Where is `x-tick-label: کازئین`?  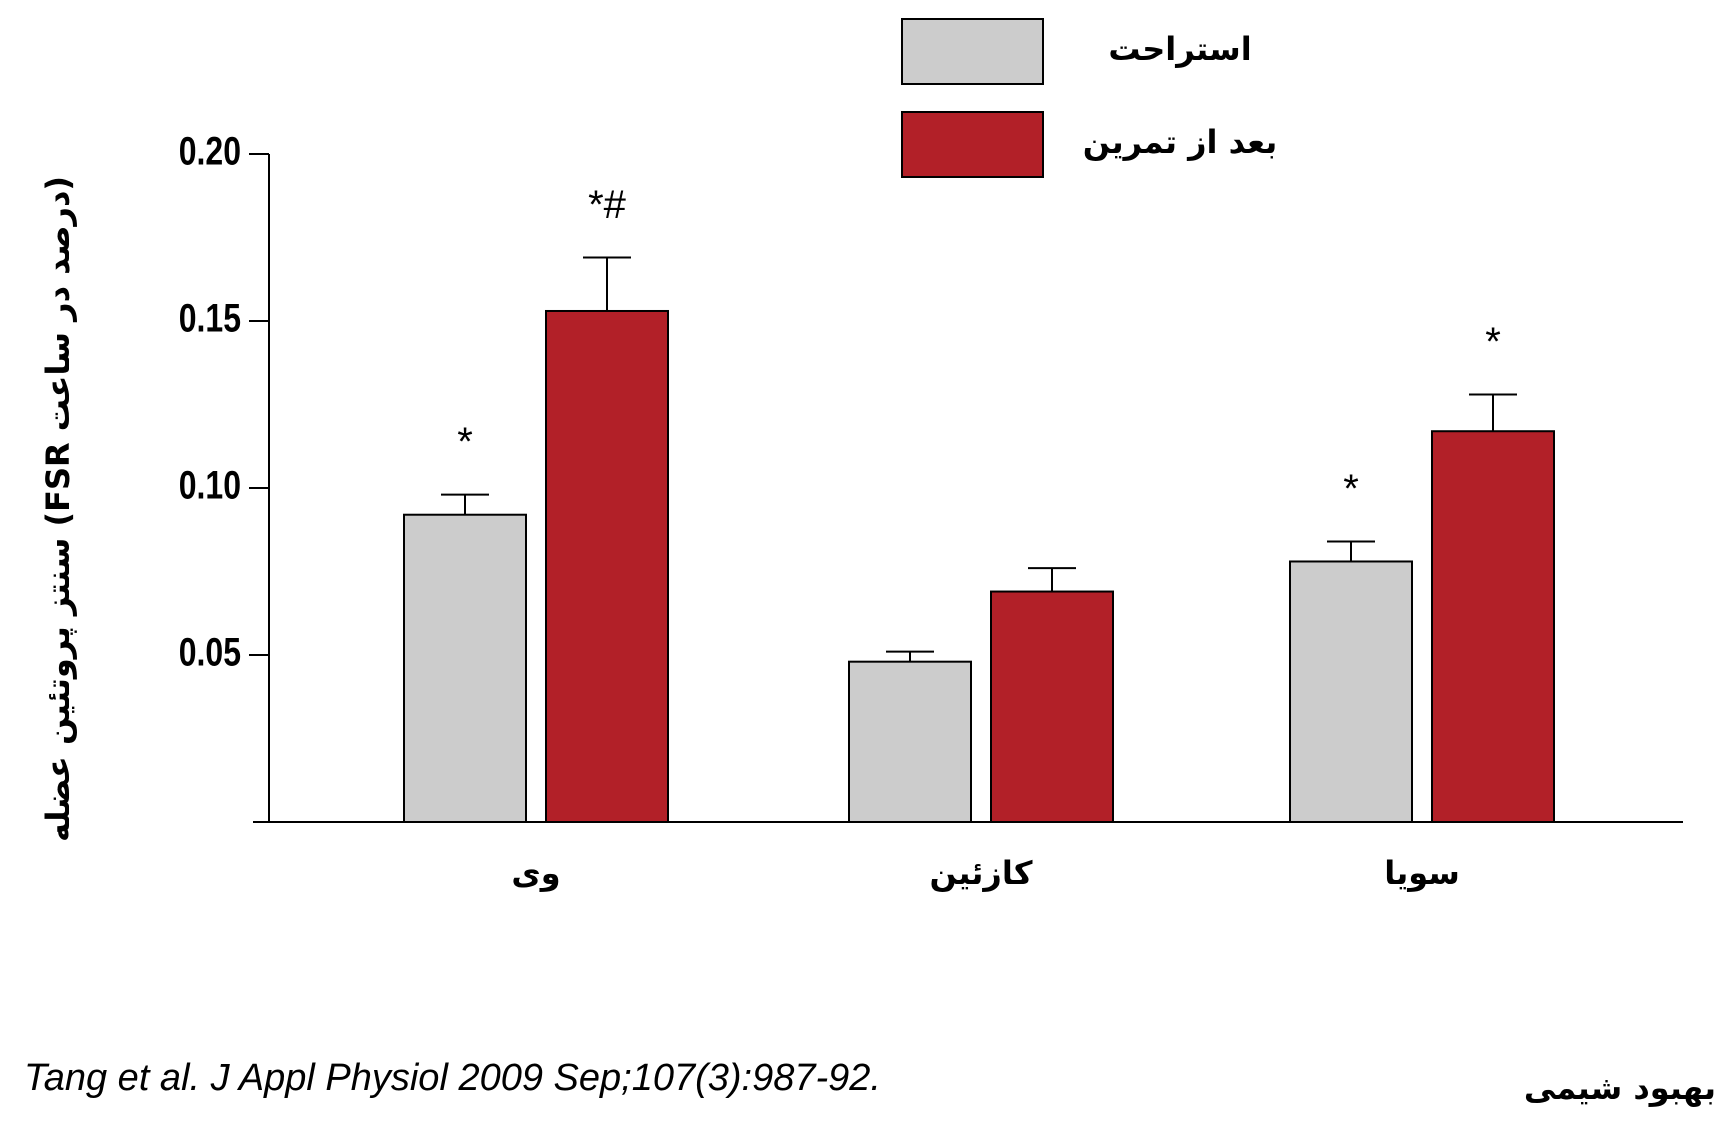
x-tick-label: کازئین is located at coordinates (981, 873).